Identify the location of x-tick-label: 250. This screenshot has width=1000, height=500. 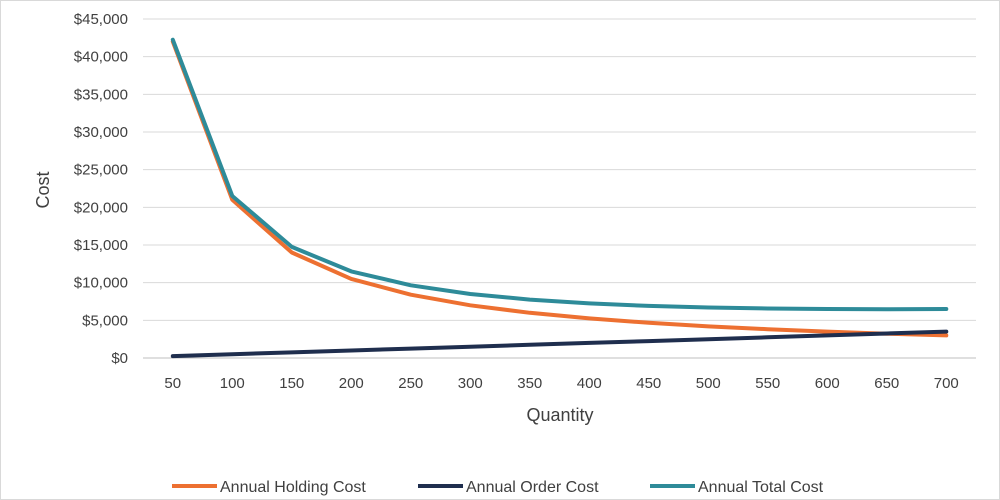
(410, 383).